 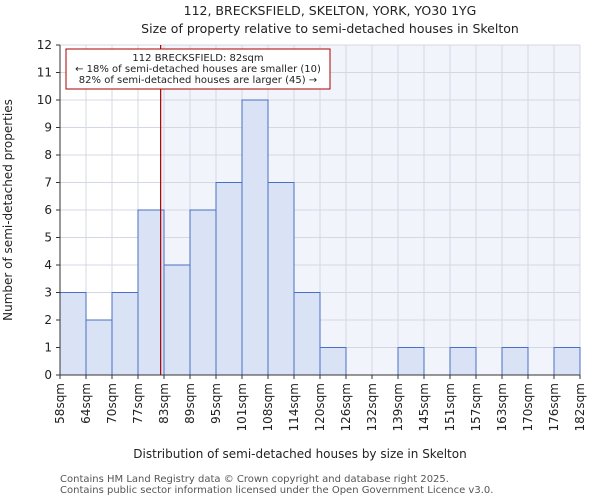 I want to click on x-tick-label: 101sqm, so click(x=242, y=407).